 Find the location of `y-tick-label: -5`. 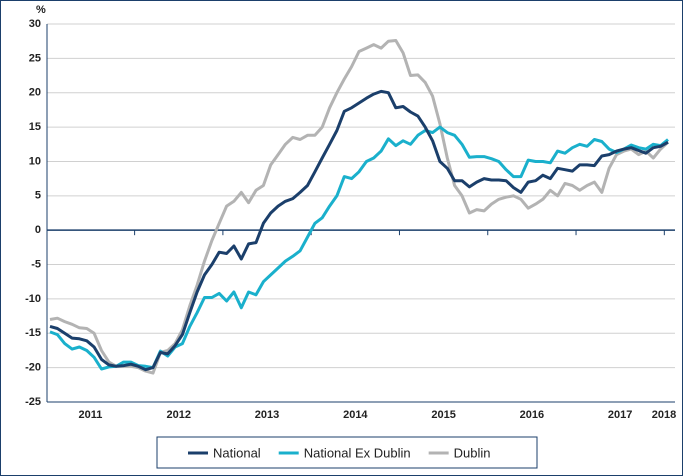

y-tick-label: -5 is located at coordinates (36, 264).